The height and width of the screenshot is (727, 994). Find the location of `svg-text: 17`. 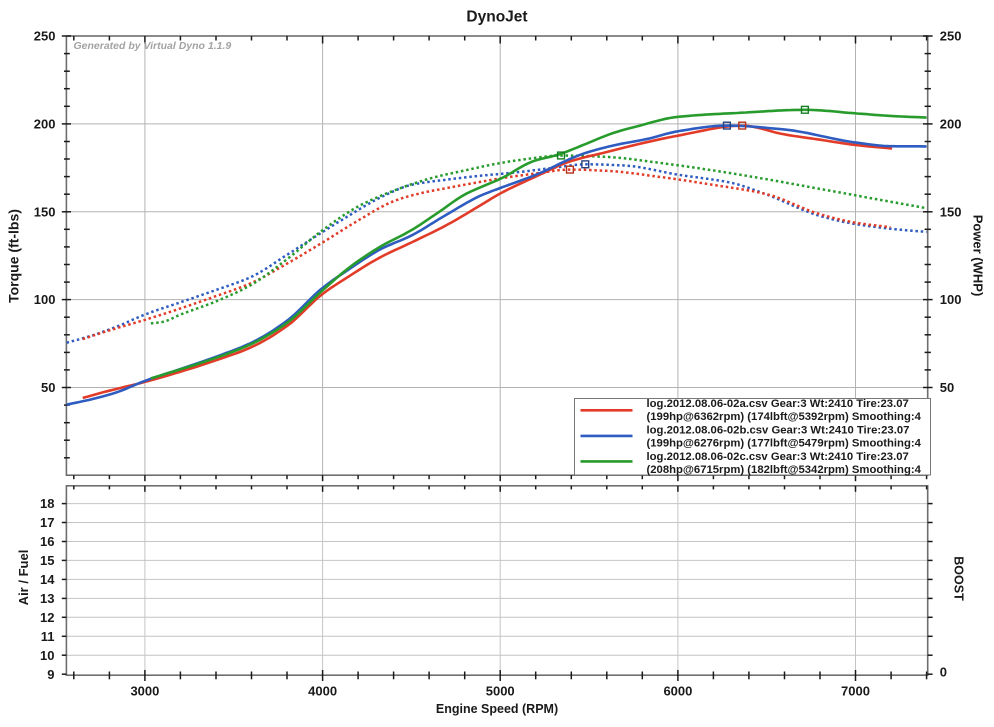

svg-text: 17 is located at coordinates (47, 522).